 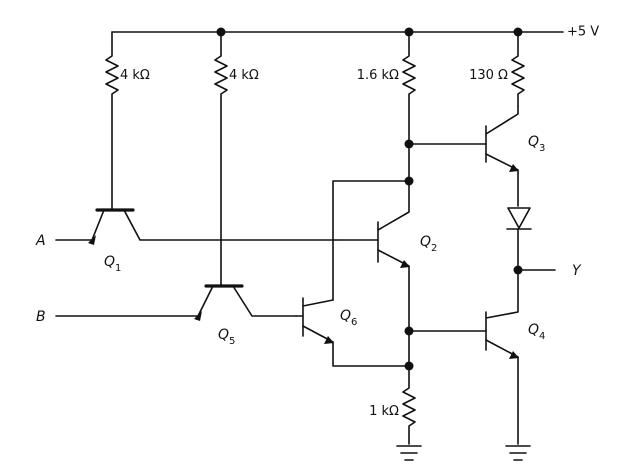 What do you see at coordinates (583, 32) in the screenshot?
I see `supply-label: +5 V` at bounding box center [583, 32].